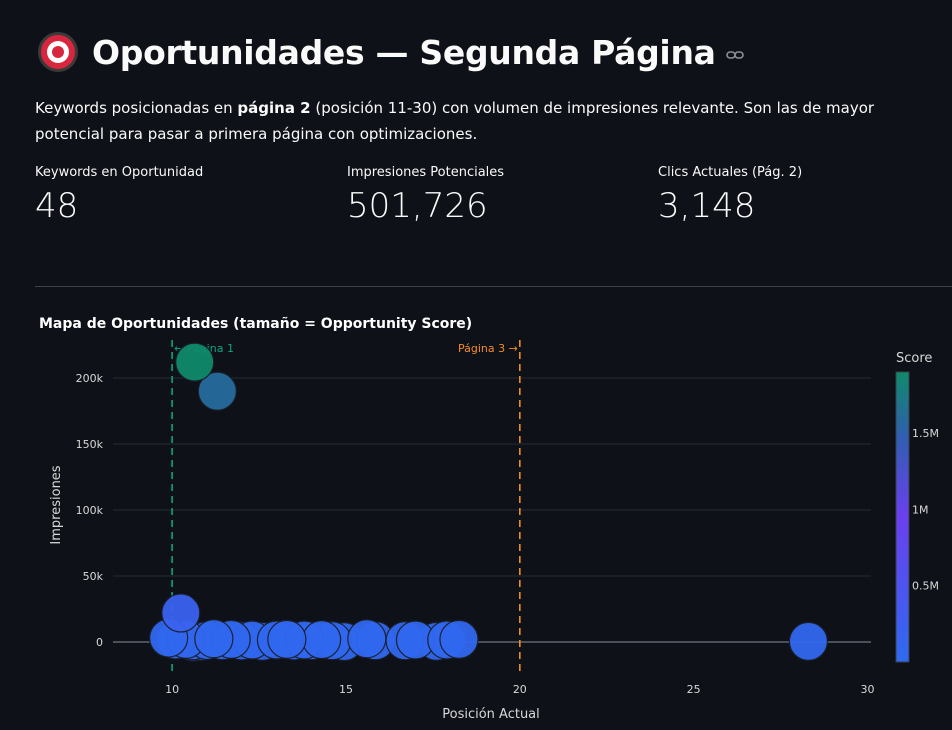  What do you see at coordinates (90, 510) in the screenshot?
I see `y-tick-label: 100k` at bounding box center [90, 510].